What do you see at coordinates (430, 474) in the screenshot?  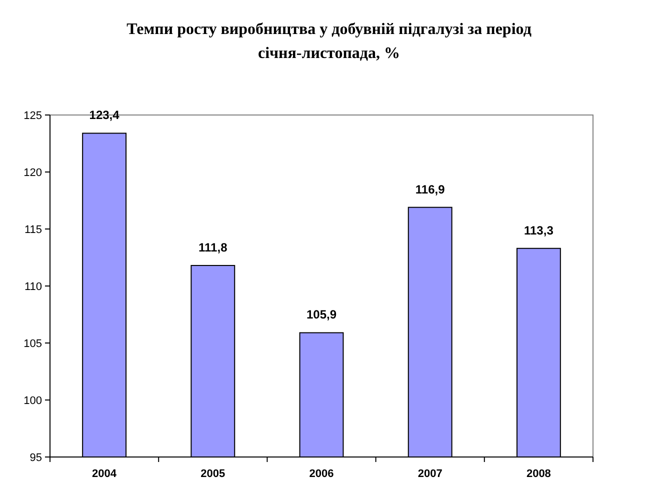 I see `x-tick-label: 2007` at bounding box center [430, 474].